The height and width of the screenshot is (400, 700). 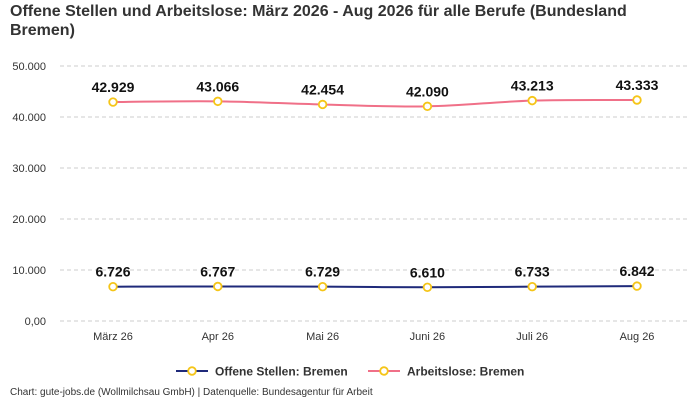 I want to click on data-label: 6.842, so click(x=636, y=271).